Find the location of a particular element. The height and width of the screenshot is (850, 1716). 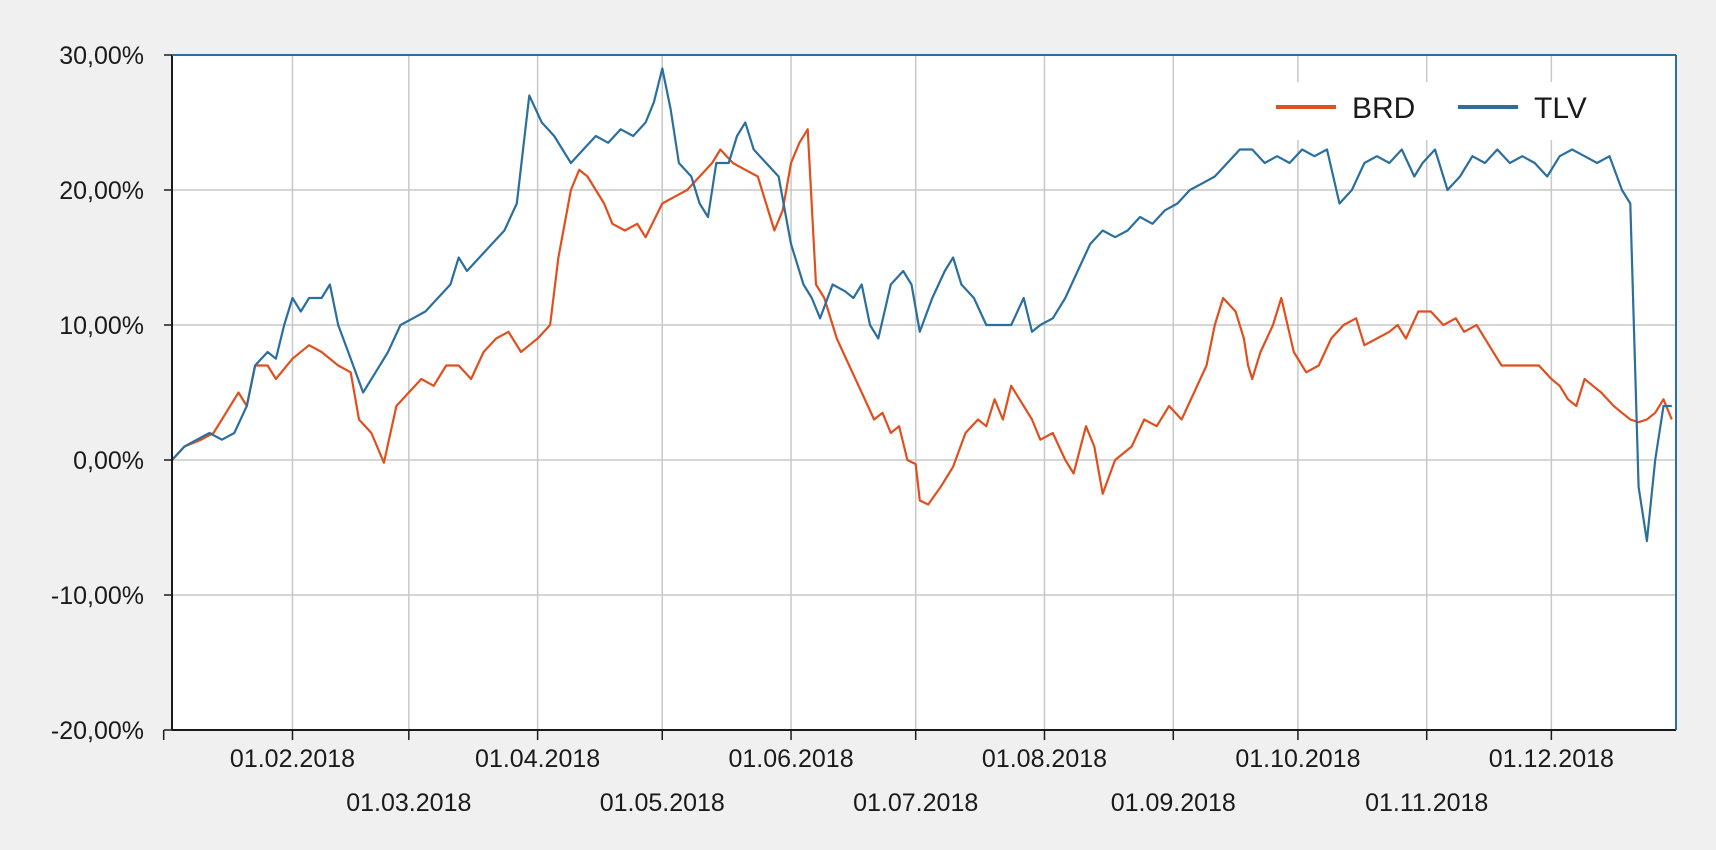

x-tick-label: 01.05.2018 is located at coordinates (662, 803).